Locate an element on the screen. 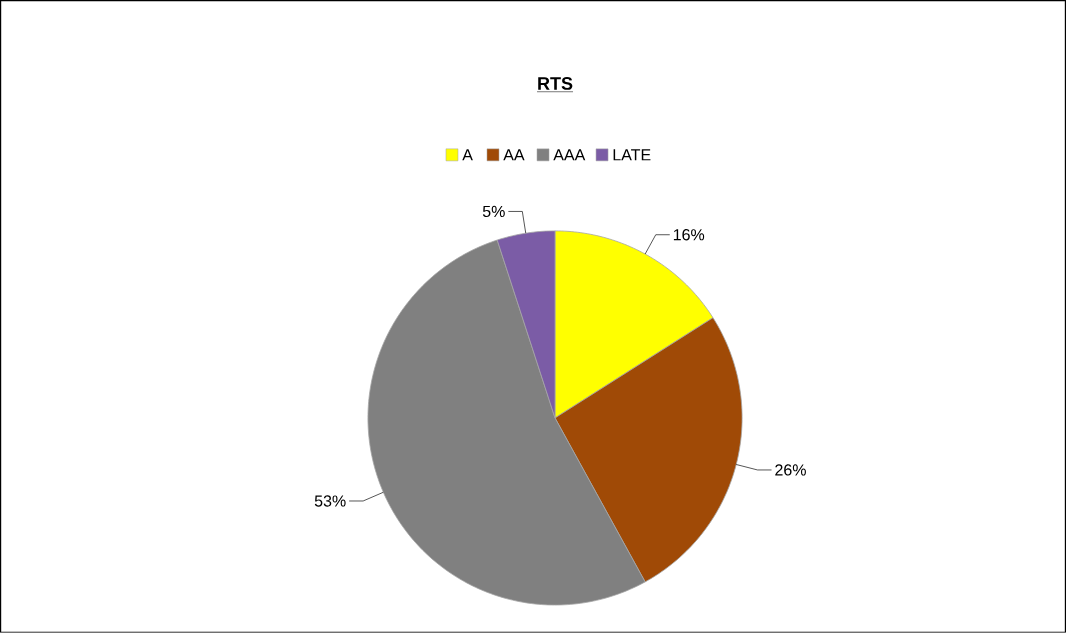 This screenshot has width=1066, height=633. chart-title: RTS is located at coordinates (555, 83).